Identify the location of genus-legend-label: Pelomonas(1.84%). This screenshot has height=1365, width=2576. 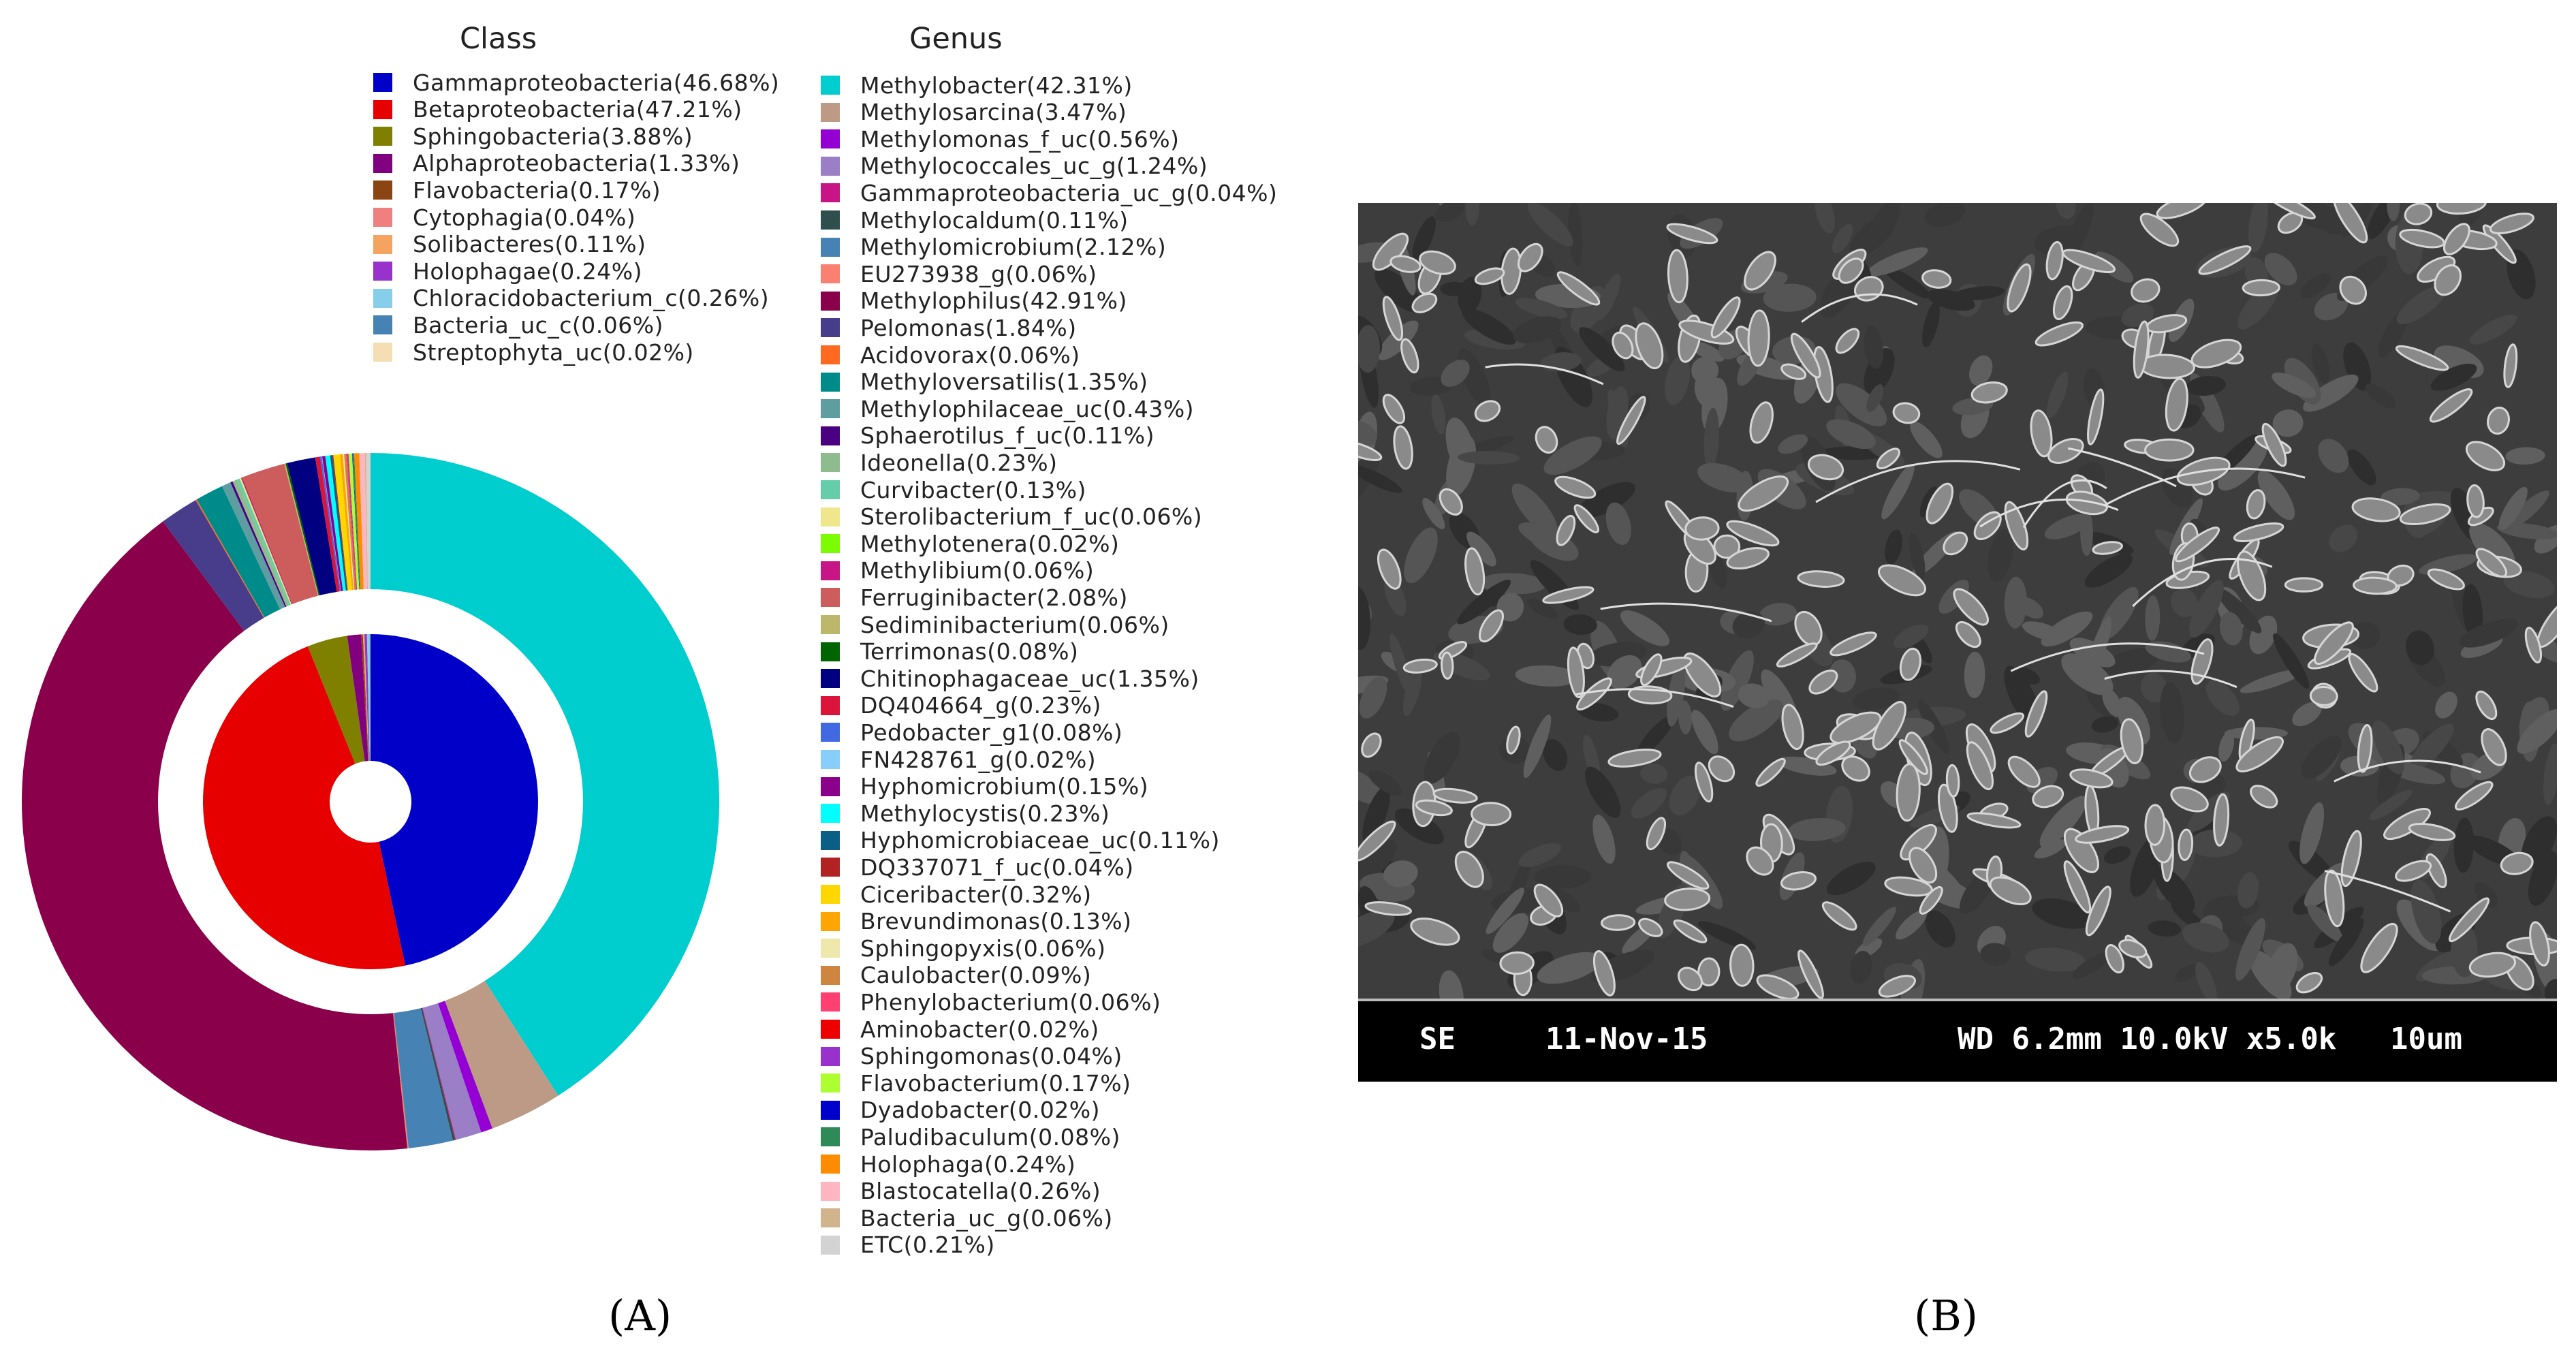
(969, 327).